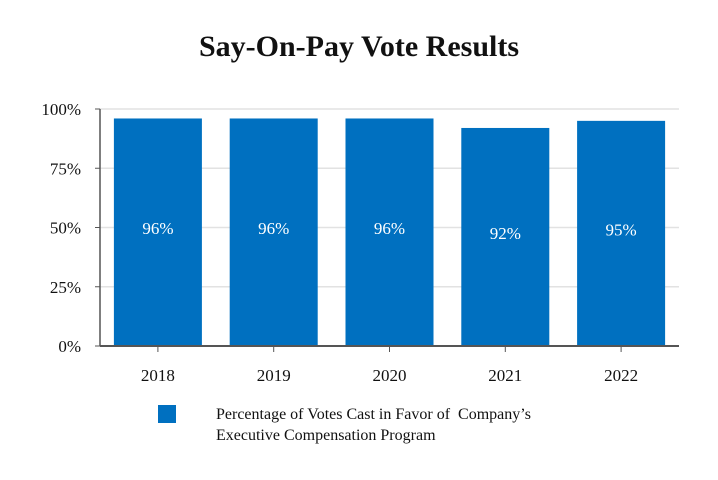 The width and height of the screenshot is (718, 480). What do you see at coordinates (65, 228) in the screenshot?
I see `y-tick-label: 50%` at bounding box center [65, 228].